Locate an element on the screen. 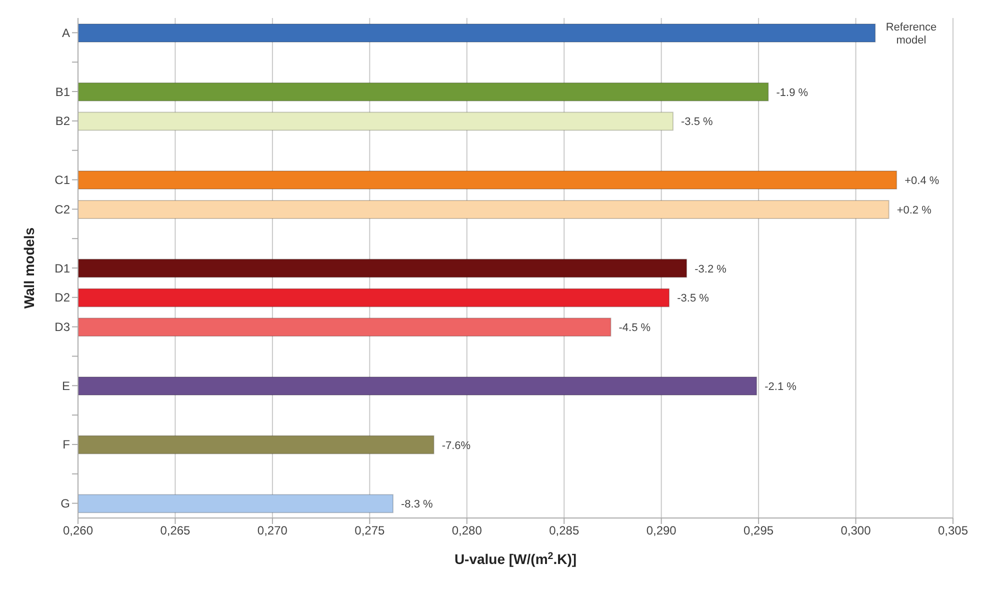 This screenshot has width=993, height=607. x-tick-label: 0,265 is located at coordinates (175, 531).